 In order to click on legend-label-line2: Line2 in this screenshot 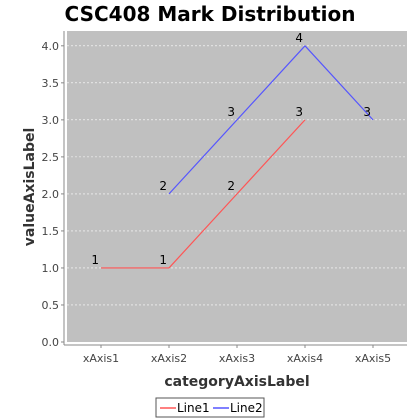, I will do `click(246, 408)`.